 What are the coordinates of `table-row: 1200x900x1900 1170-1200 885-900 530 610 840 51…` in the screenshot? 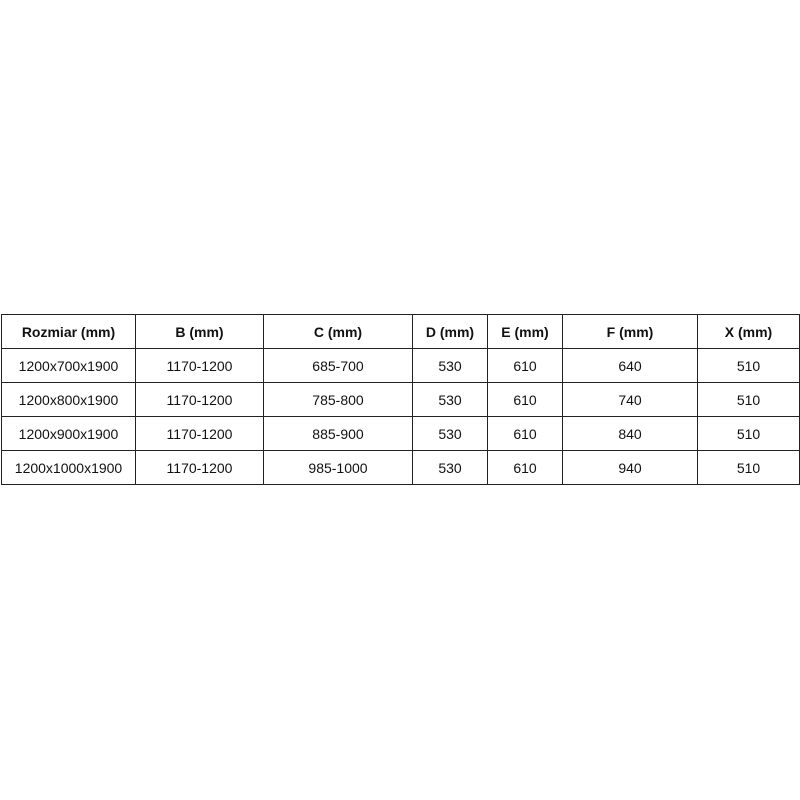 It's located at (400, 433).